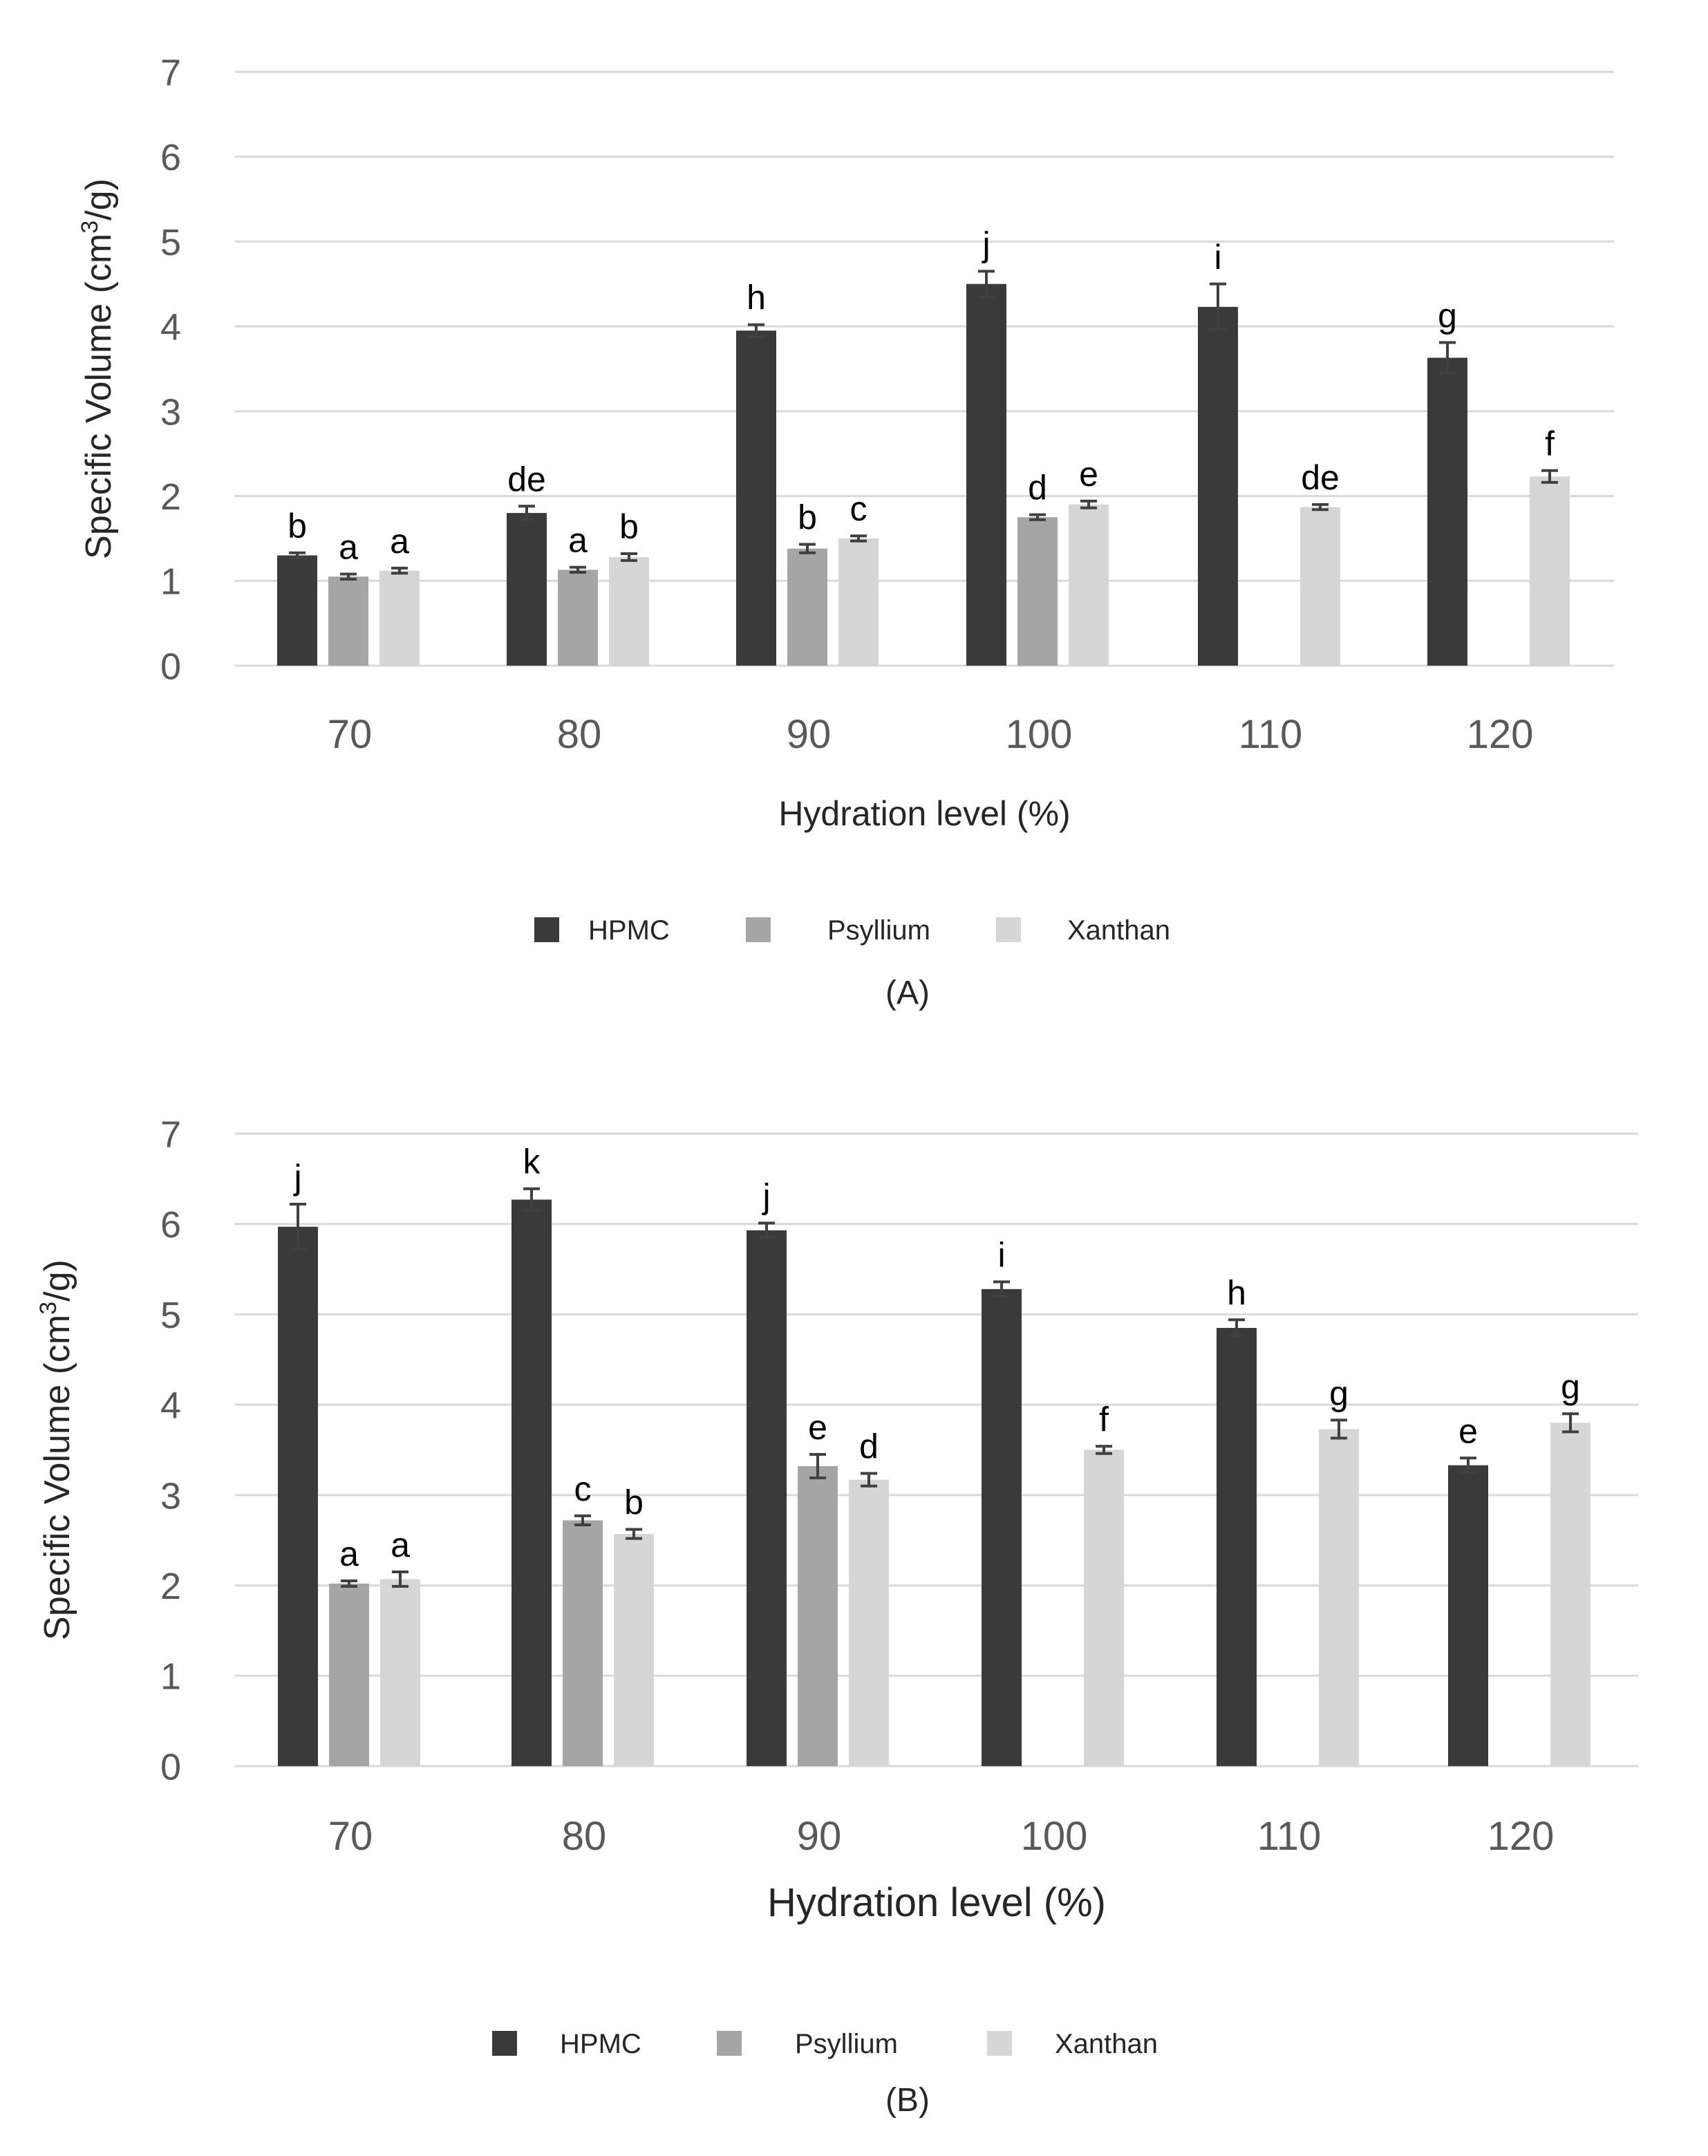 The image size is (1708, 2156). I want to click on x-tick-label: 70, so click(350, 1837).